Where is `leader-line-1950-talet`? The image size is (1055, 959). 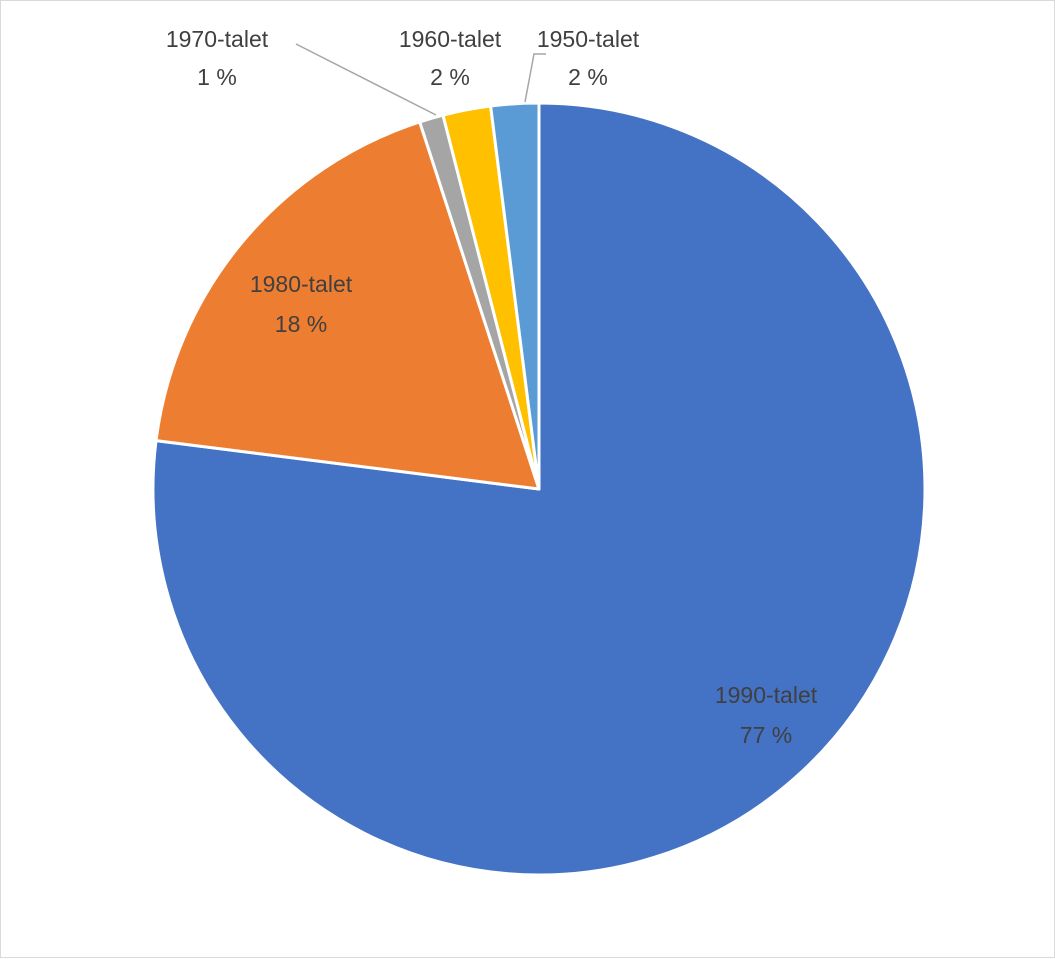 leader-line-1950-talet is located at coordinates (535, 78).